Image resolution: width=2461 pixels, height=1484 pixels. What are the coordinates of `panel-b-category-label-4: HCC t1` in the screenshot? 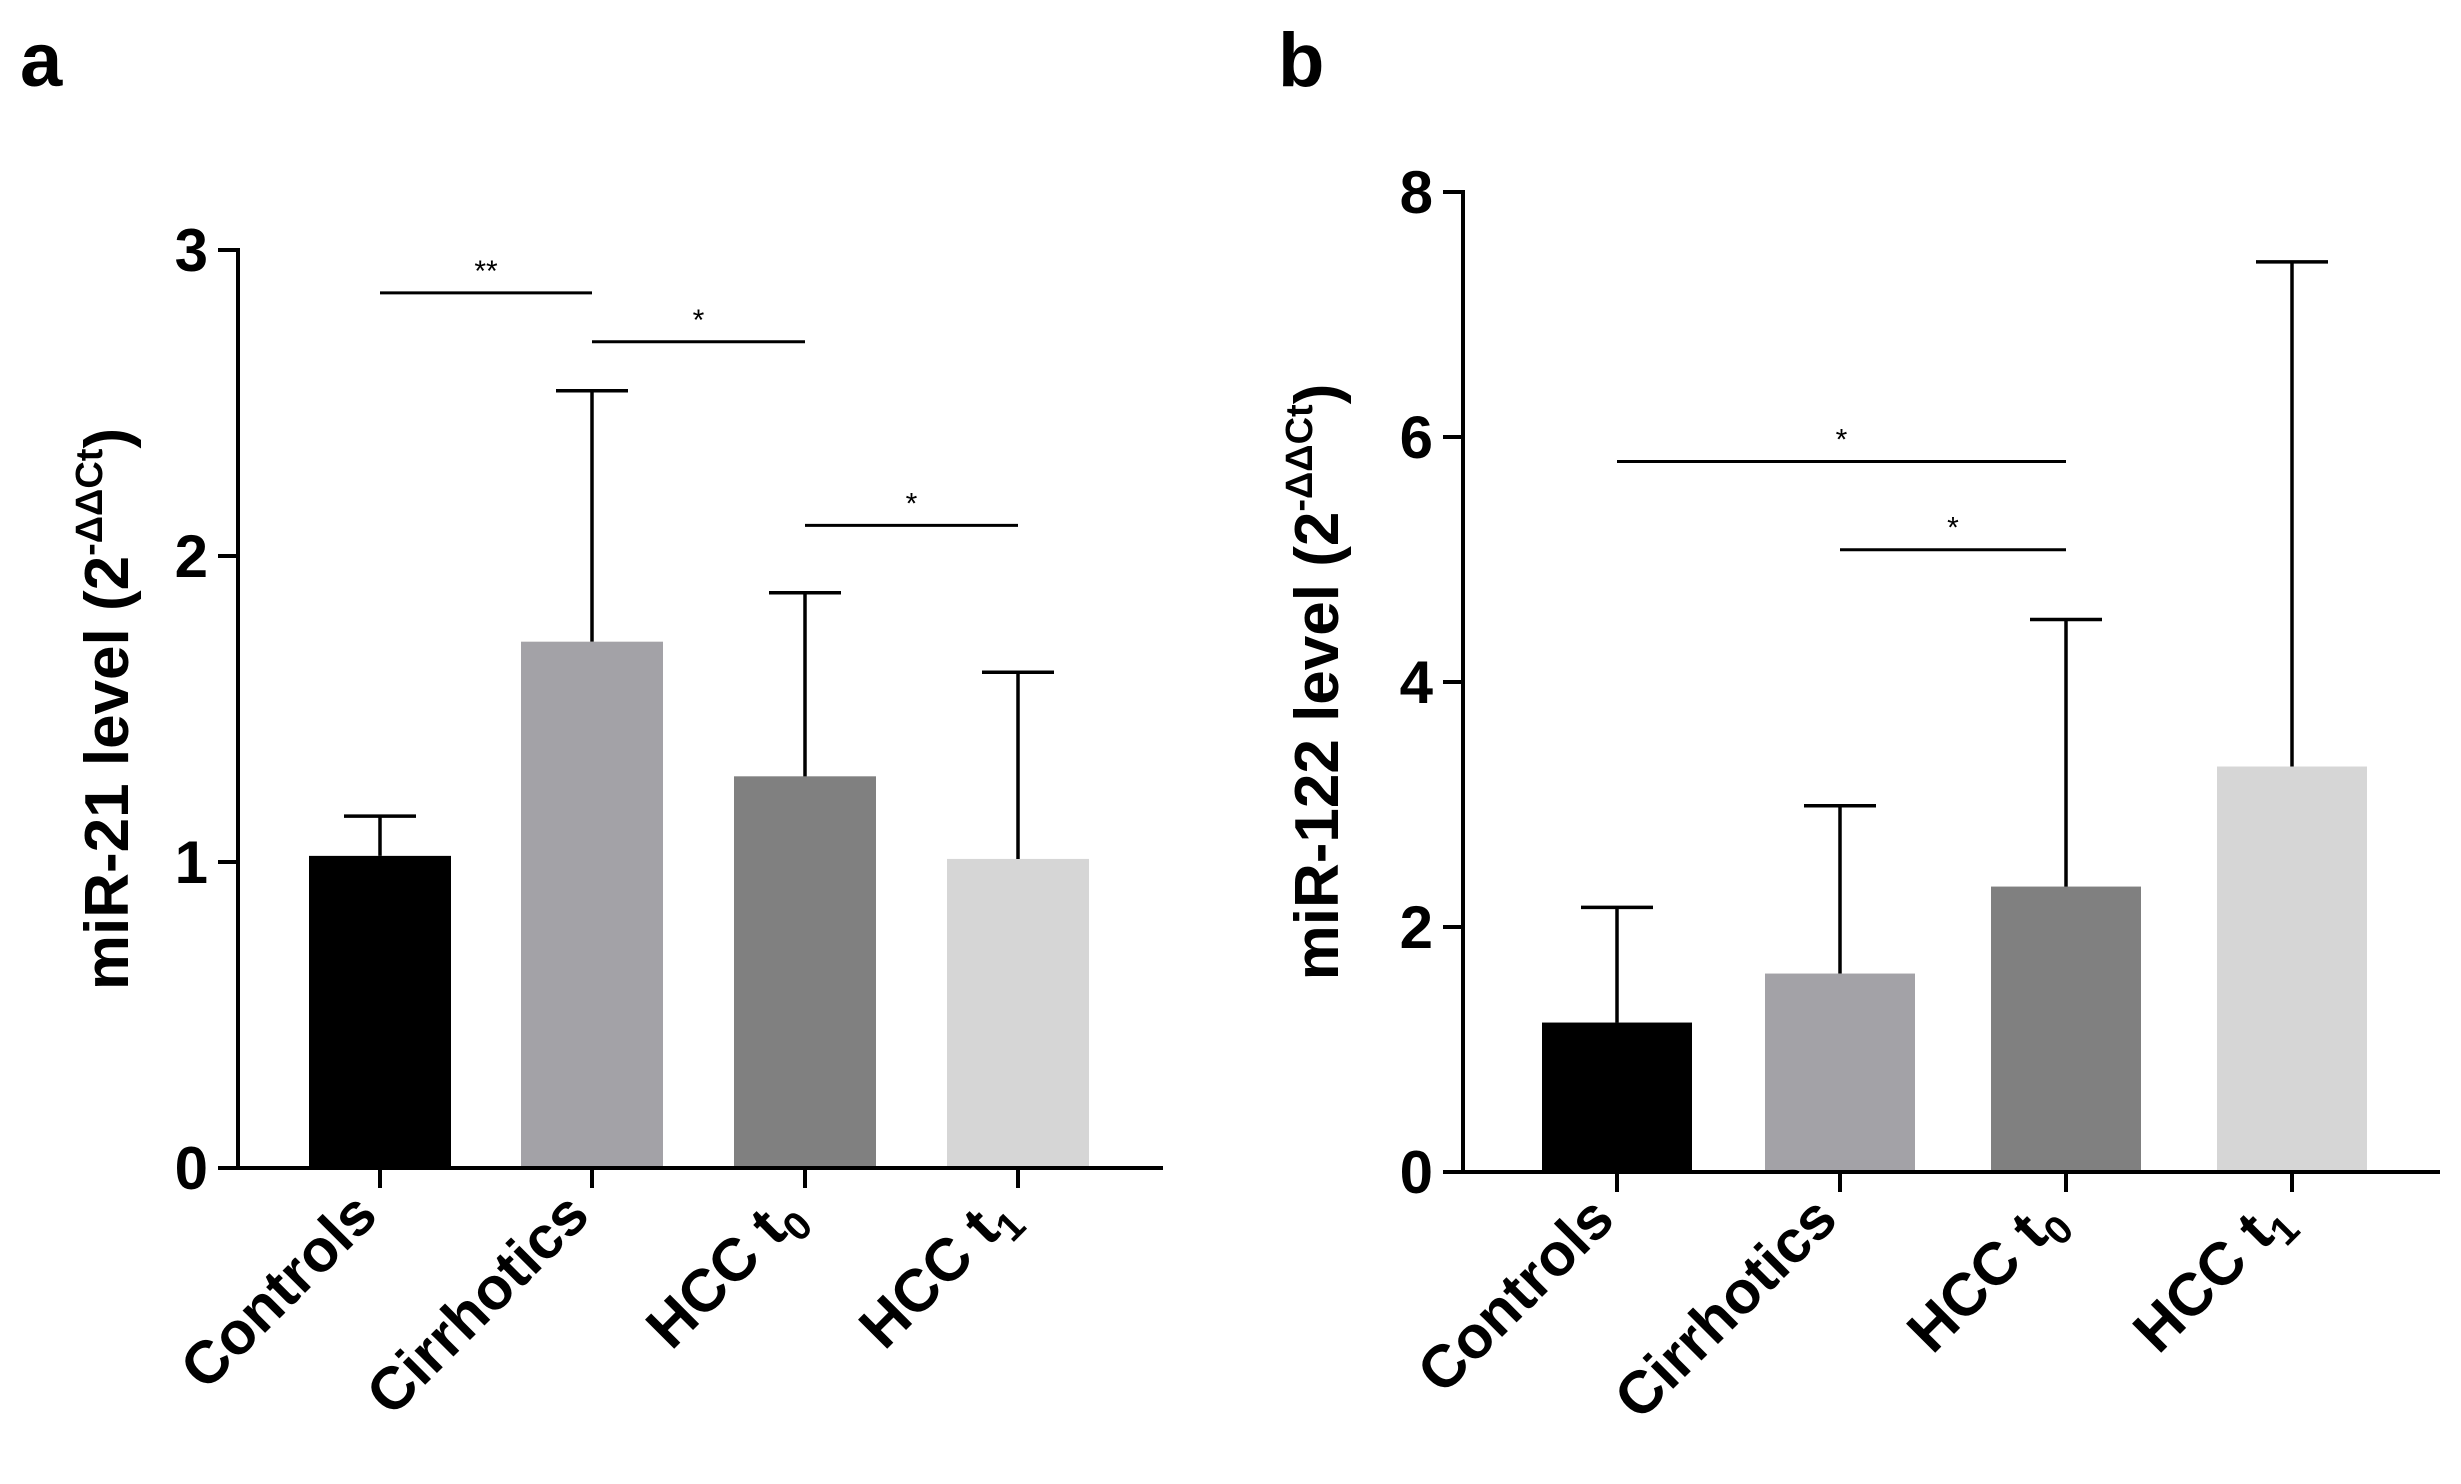 It's located at (2214, 1278).